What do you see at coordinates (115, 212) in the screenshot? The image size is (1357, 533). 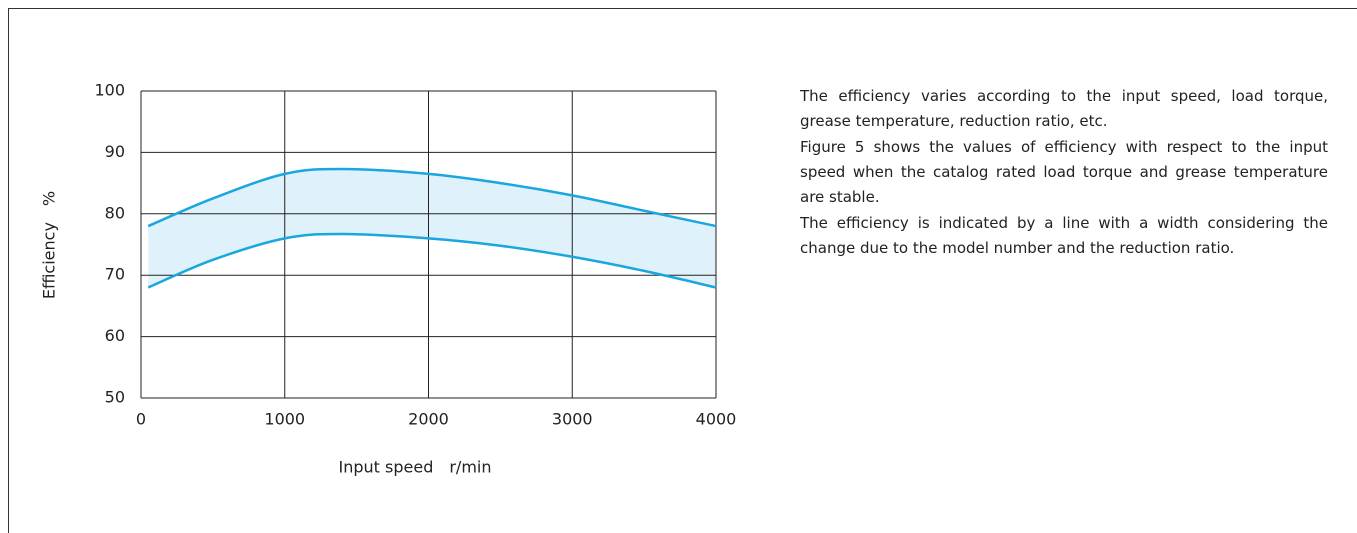 I see `y-tick-label: 80` at bounding box center [115, 212].